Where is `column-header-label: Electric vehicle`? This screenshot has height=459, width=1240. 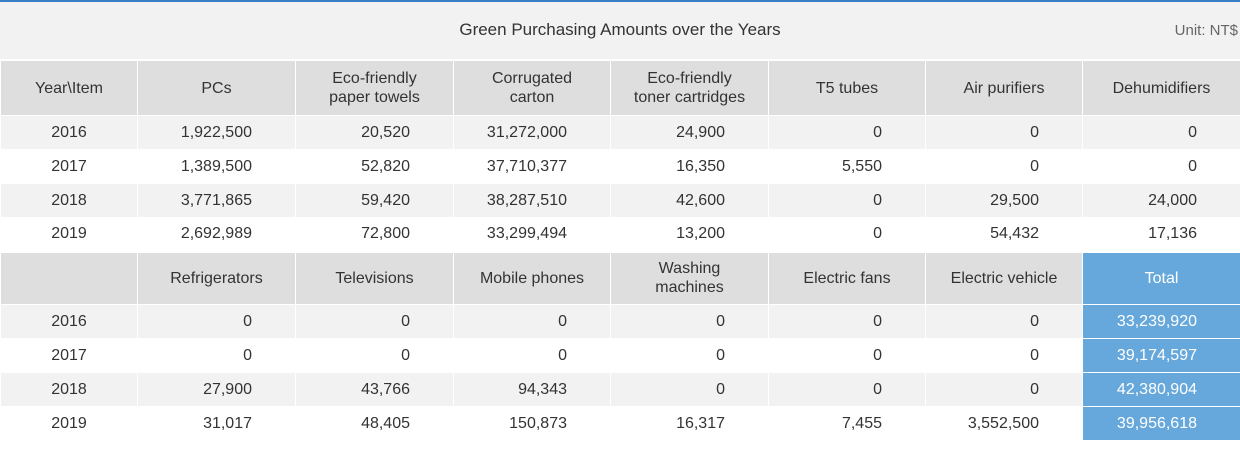
column-header-label: Electric vehicle is located at coordinates (1004, 278).